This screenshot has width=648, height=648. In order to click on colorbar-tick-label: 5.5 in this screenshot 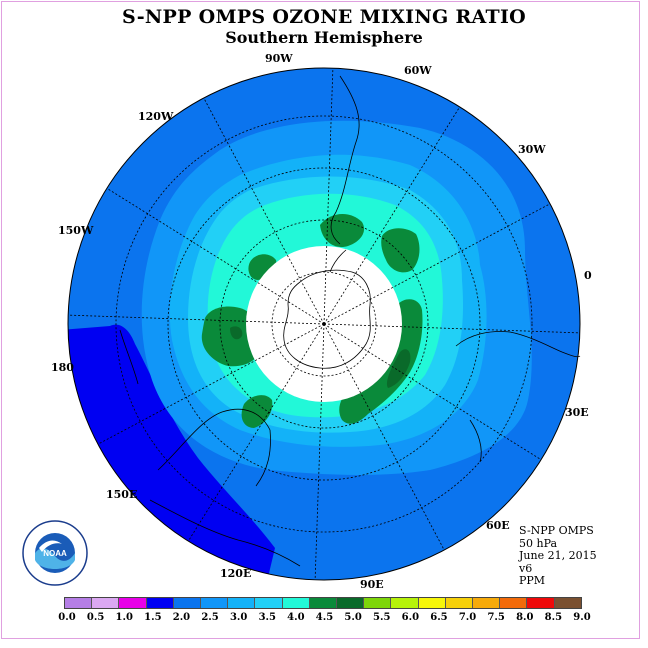, I will do `click(382, 617)`.